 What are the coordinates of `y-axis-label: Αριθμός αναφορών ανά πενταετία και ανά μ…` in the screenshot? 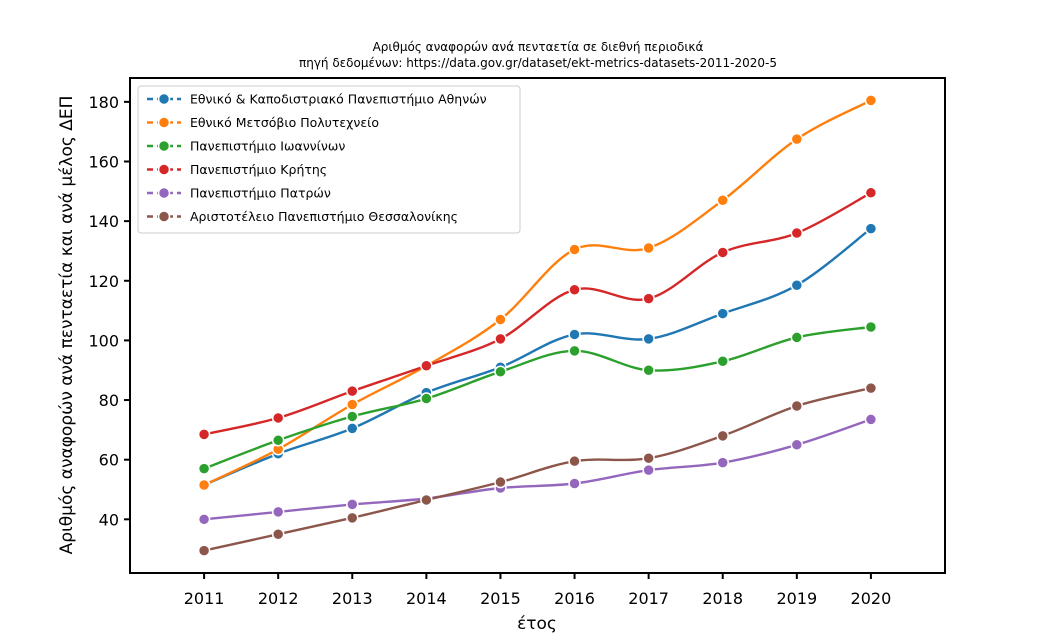 It's located at (67, 325).